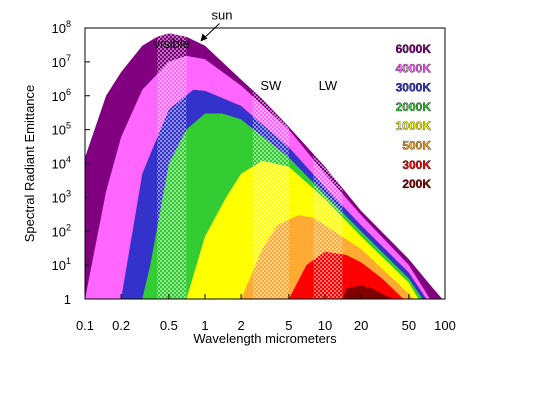 The image size is (546, 400). Describe the element at coordinates (368, 292) in the screenshot. I see `series-area-200k` at that location.